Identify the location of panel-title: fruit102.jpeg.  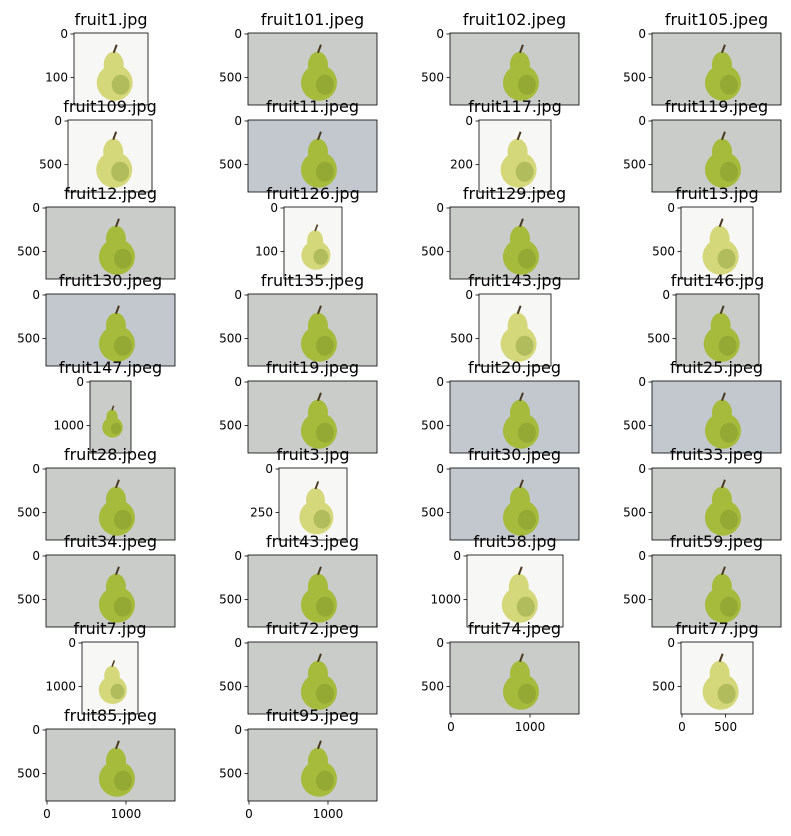
(514, 19).